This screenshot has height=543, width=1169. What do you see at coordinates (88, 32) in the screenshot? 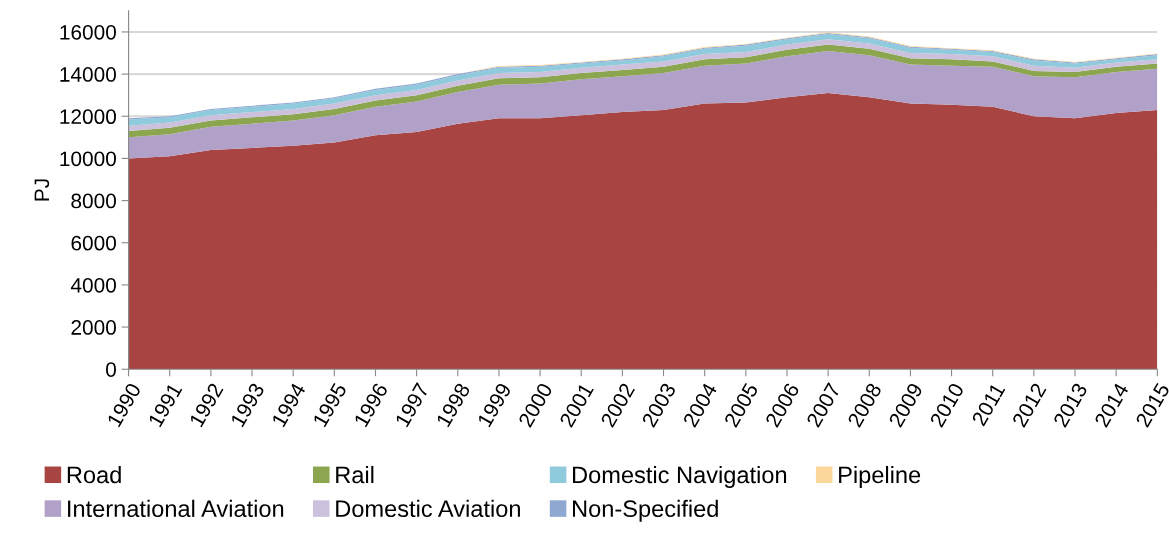
I see `y-tick-label: 16000` at bounding box center [88, 32].